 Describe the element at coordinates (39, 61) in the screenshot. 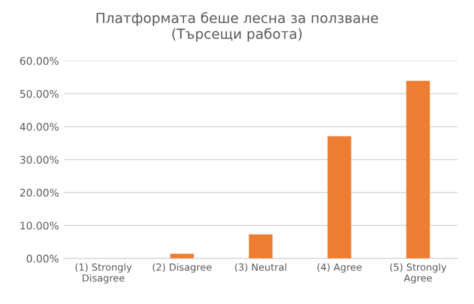

I see `y-tick-label: 60.00%` at that location.